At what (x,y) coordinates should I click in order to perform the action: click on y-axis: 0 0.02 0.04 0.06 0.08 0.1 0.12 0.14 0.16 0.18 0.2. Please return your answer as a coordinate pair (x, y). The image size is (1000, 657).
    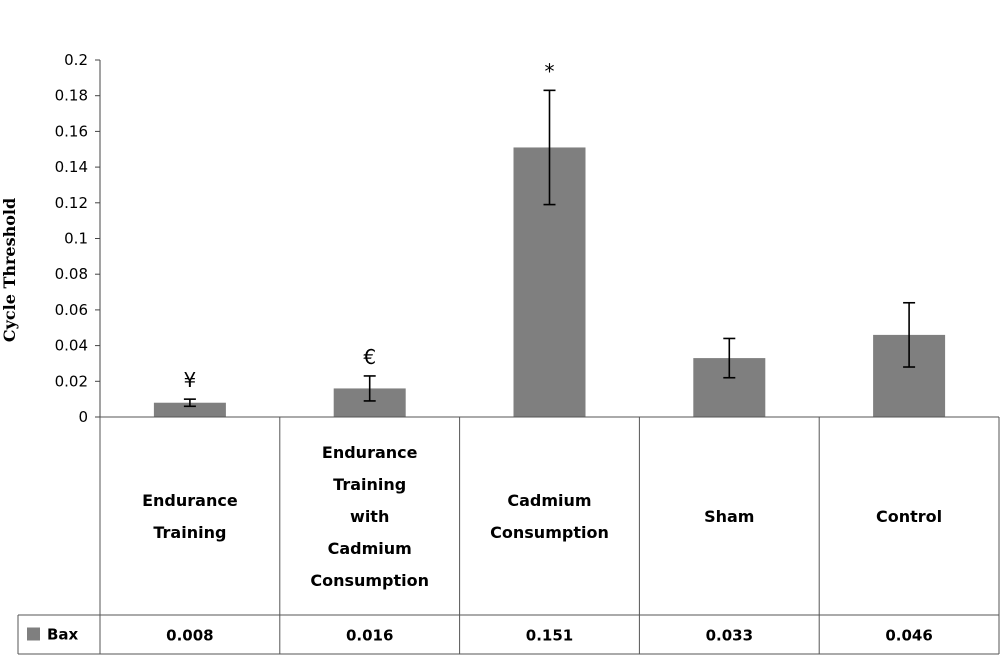
    Looking at the image, I should click on (78, 238).